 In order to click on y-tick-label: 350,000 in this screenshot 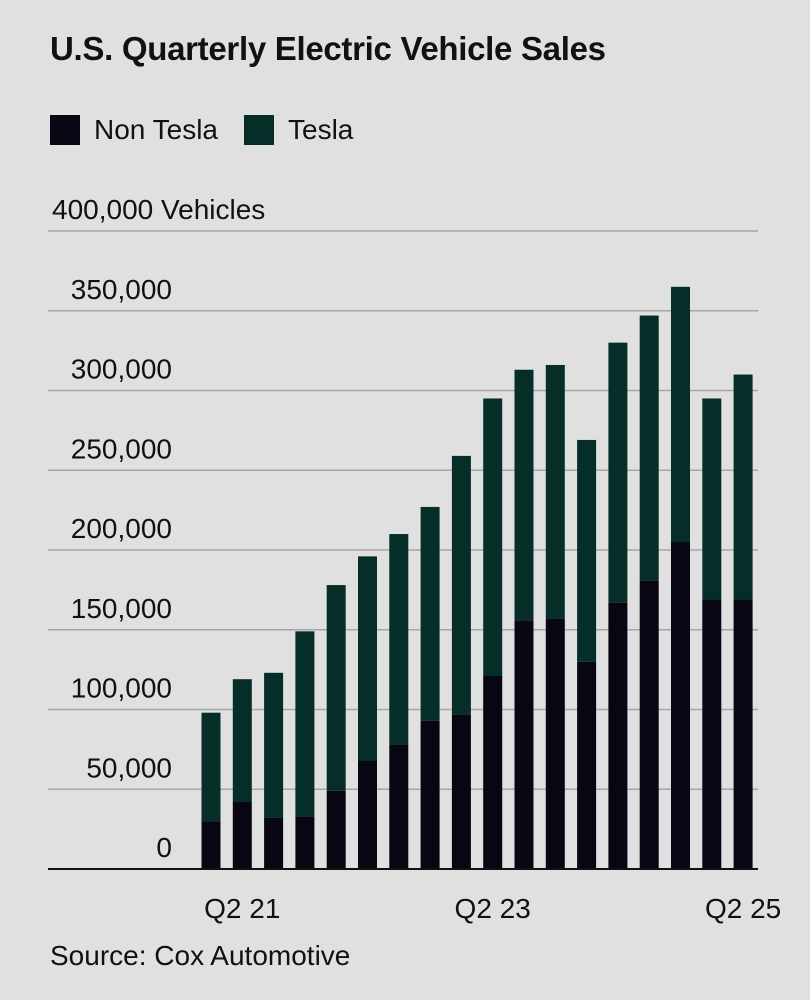, I will do `click(121, 289)`.